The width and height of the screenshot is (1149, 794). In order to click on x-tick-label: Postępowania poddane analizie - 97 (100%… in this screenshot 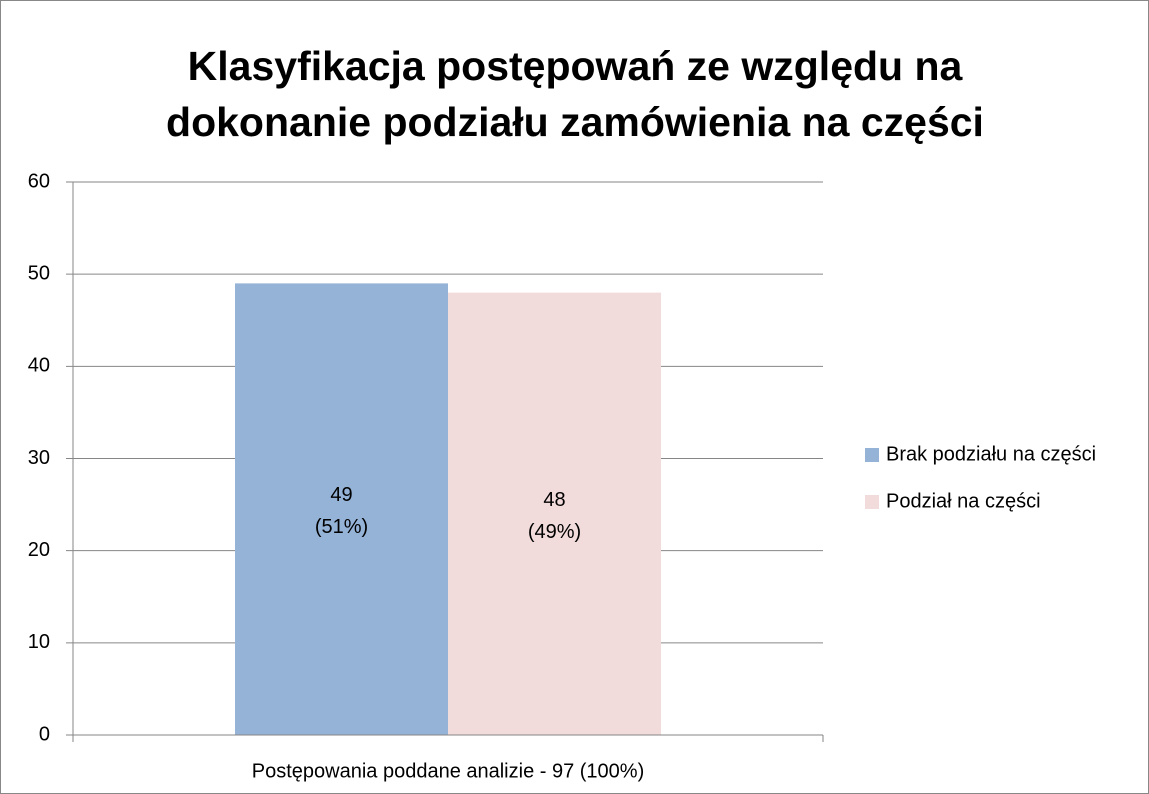, I will do `click(448, 771)`.